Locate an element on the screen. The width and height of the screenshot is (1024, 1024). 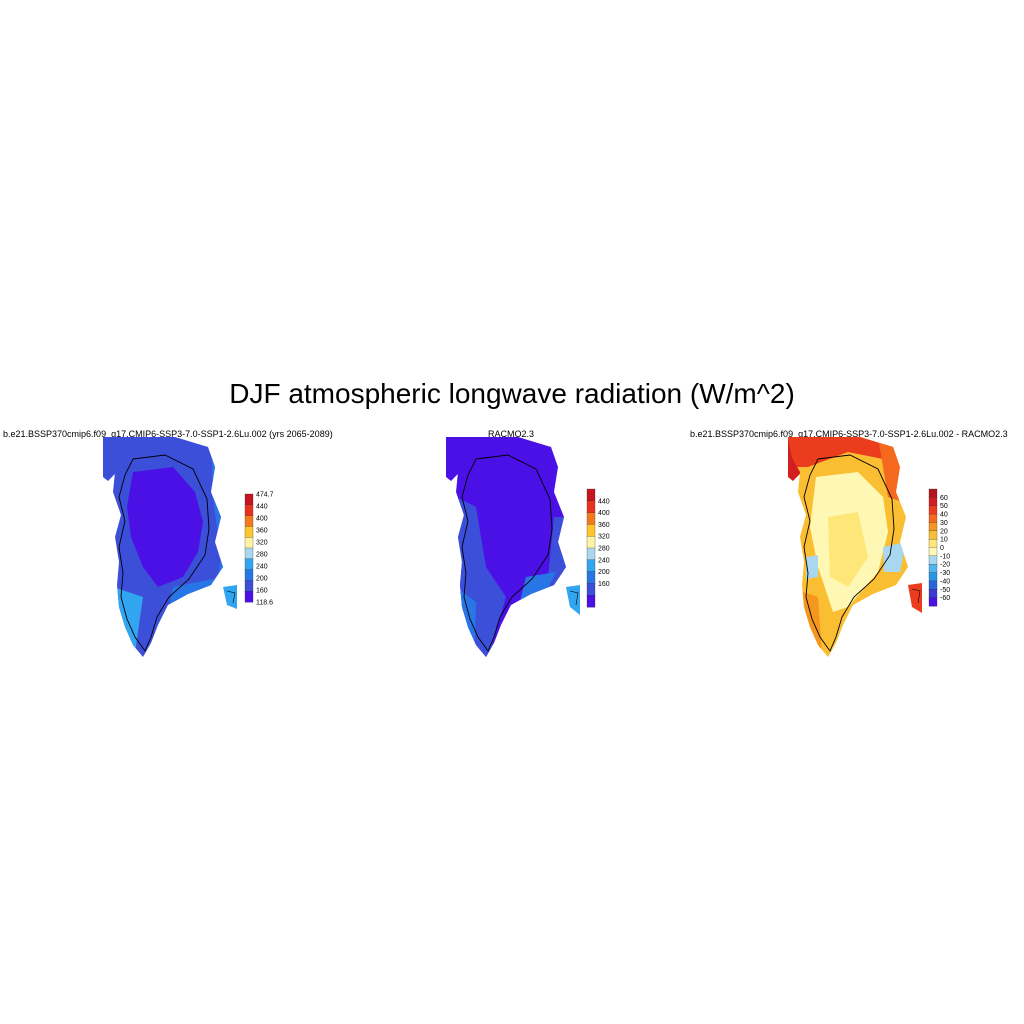
map-panel-difference is located at coordinates (855, 547).